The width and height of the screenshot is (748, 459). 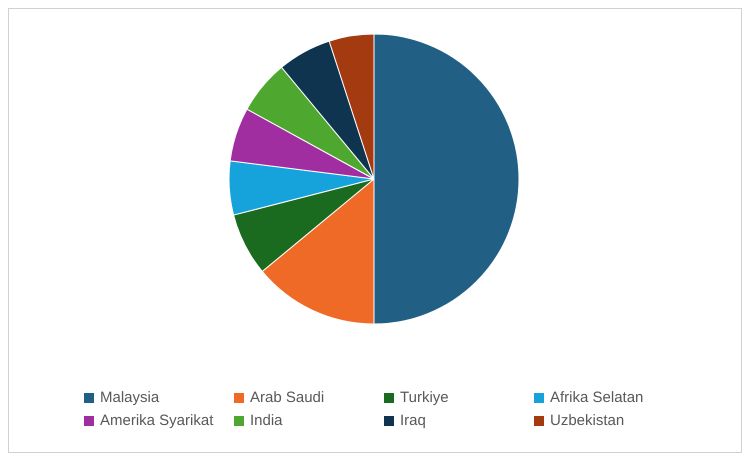 What do you see at coordinates (266, 420) in the screenshot?
I see `legend-label: India` at bounding box center [266, 420].